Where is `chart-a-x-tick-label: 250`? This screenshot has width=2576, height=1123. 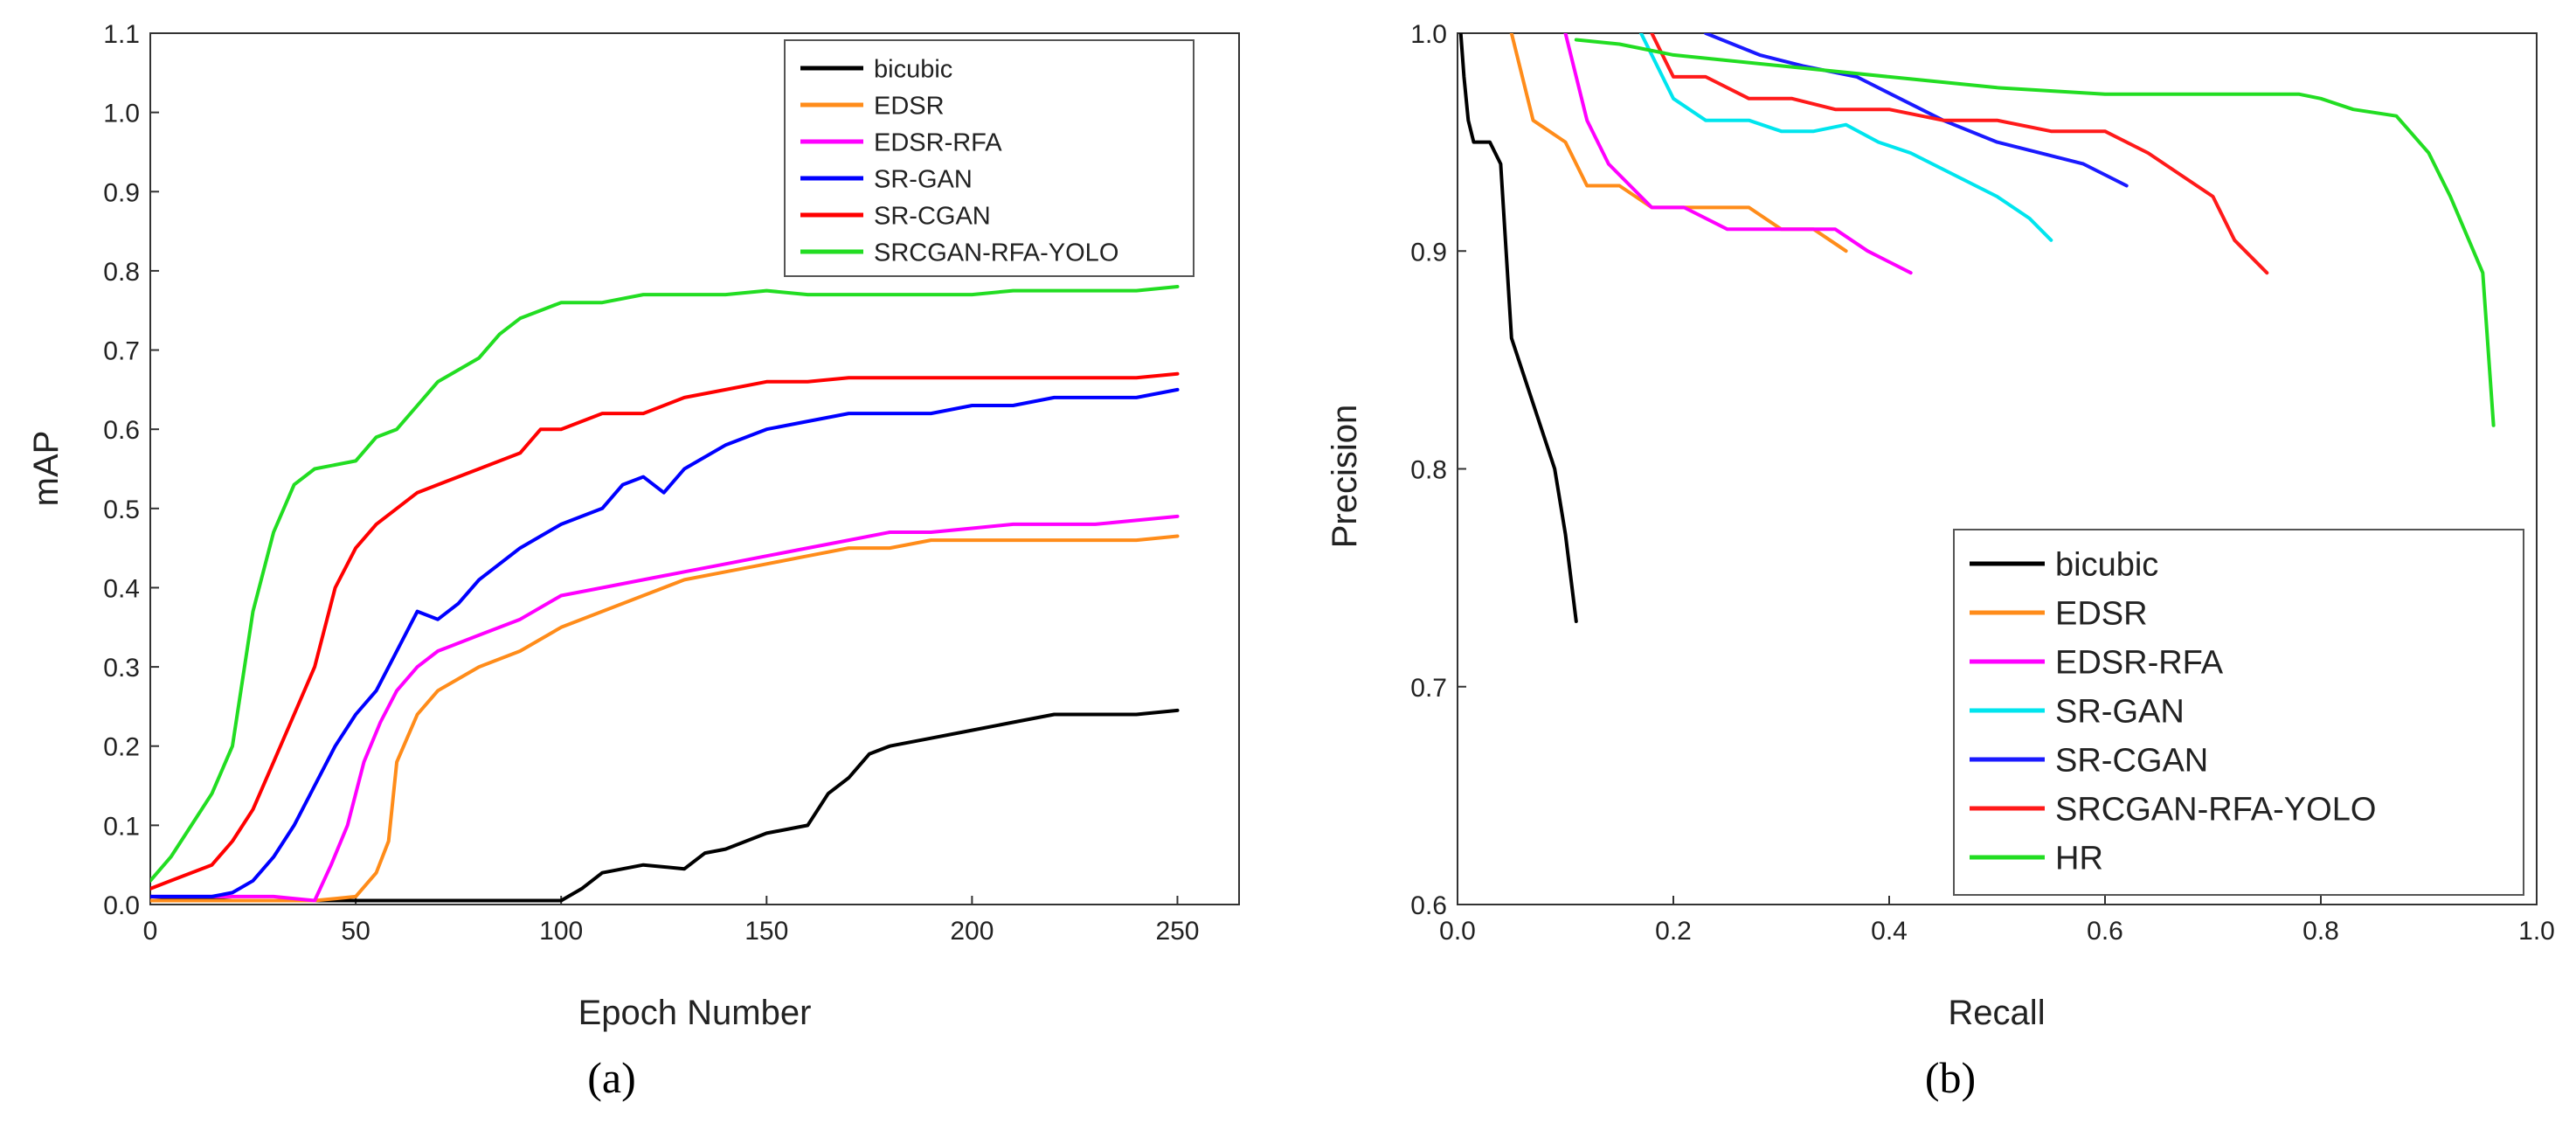
chart-a-x-tick-label: 250 is located at coordinates (1177, 931).